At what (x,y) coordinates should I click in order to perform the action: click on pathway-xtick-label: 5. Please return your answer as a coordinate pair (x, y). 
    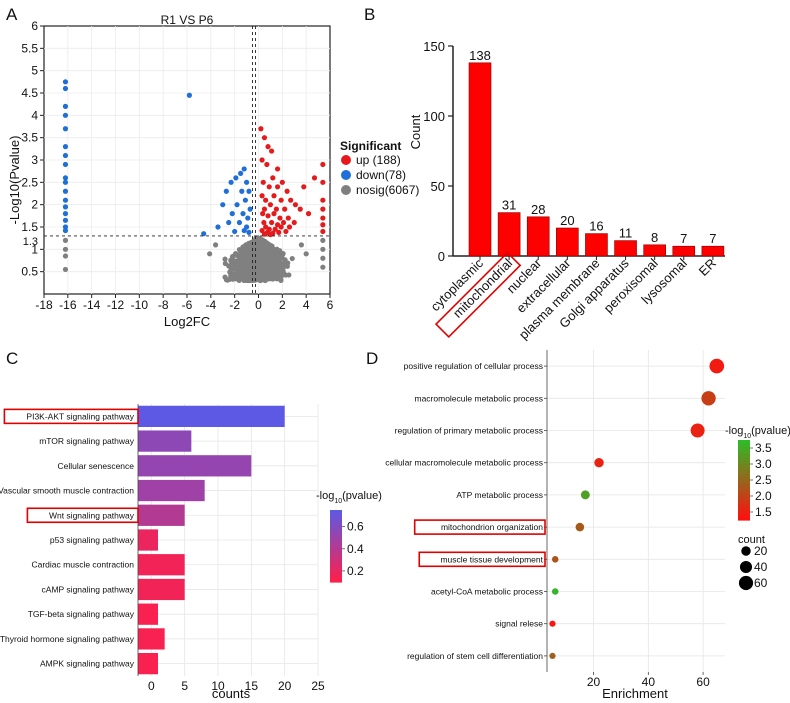
    Looking at the image, I should click on (184, 686).